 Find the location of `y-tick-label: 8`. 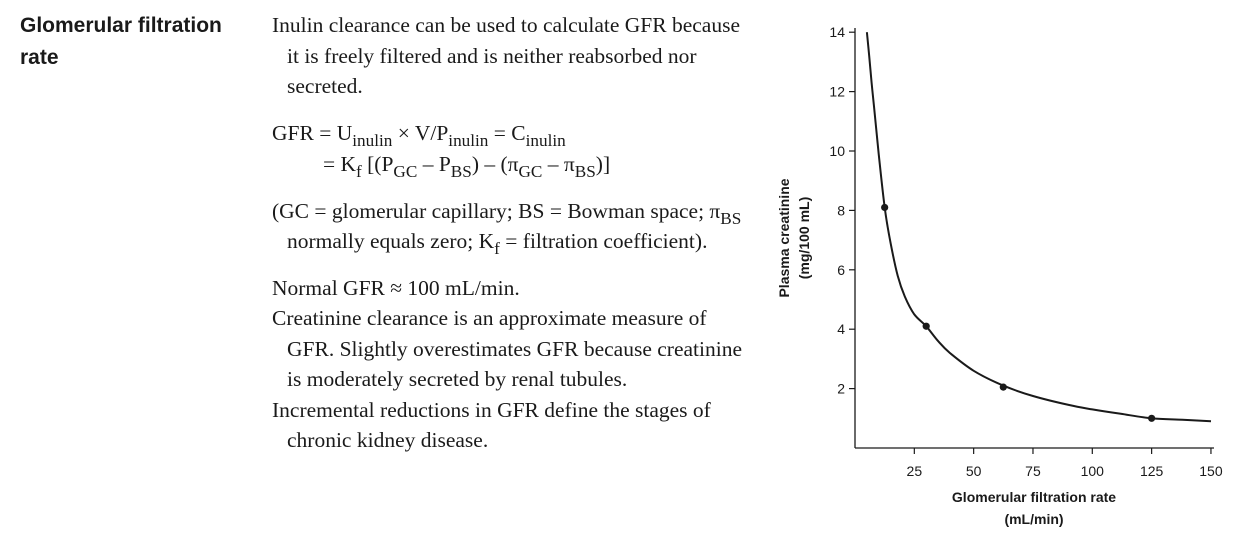

y-tick-label: 8 is located at coordinates (841, 210).